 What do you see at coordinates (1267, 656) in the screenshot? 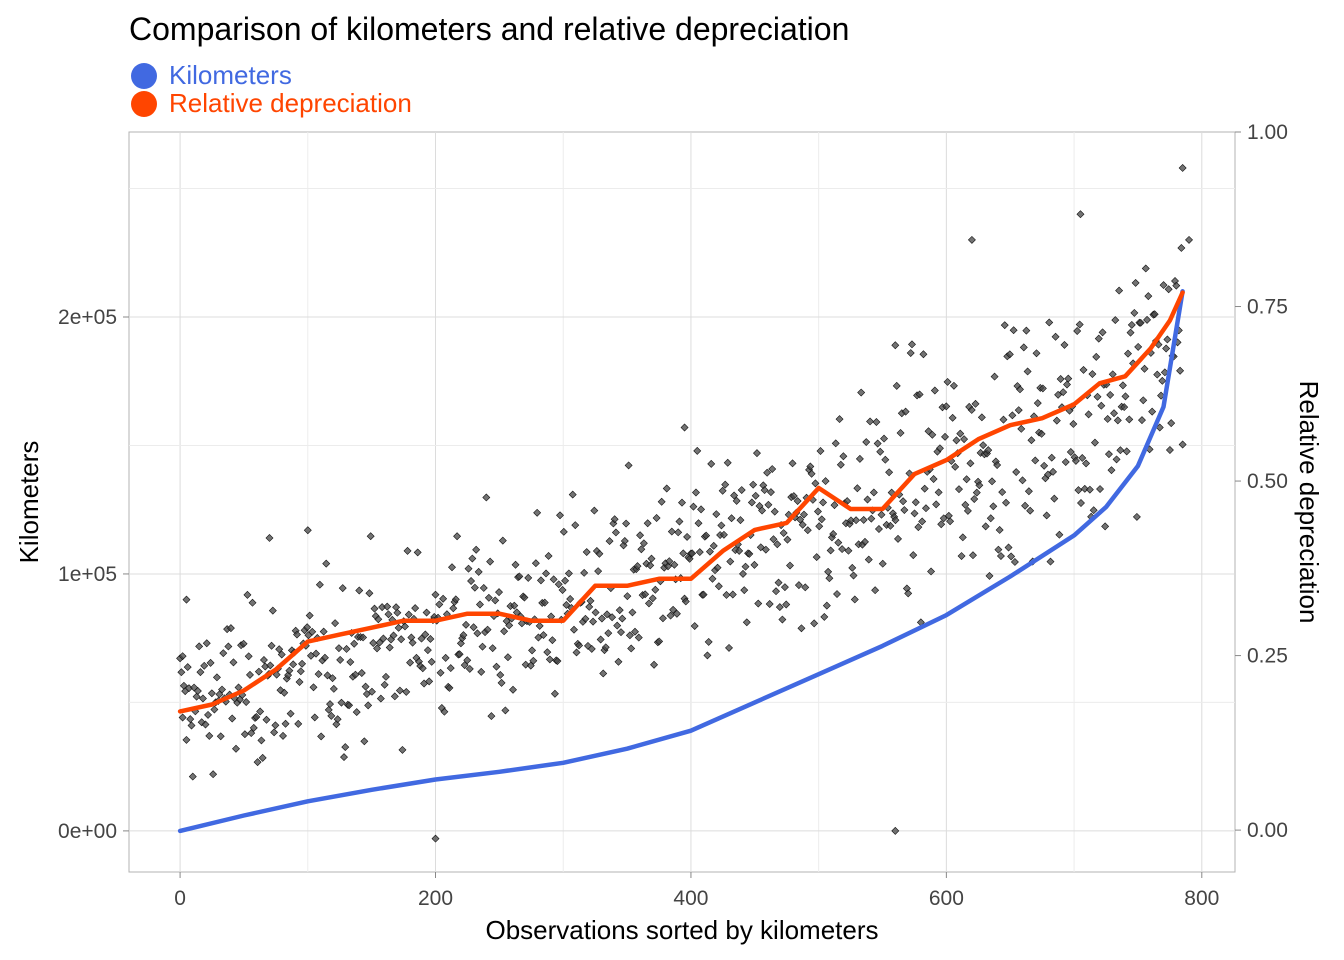
I see `y2-tick-label: 0.25` at bounding box center [1267, 656].